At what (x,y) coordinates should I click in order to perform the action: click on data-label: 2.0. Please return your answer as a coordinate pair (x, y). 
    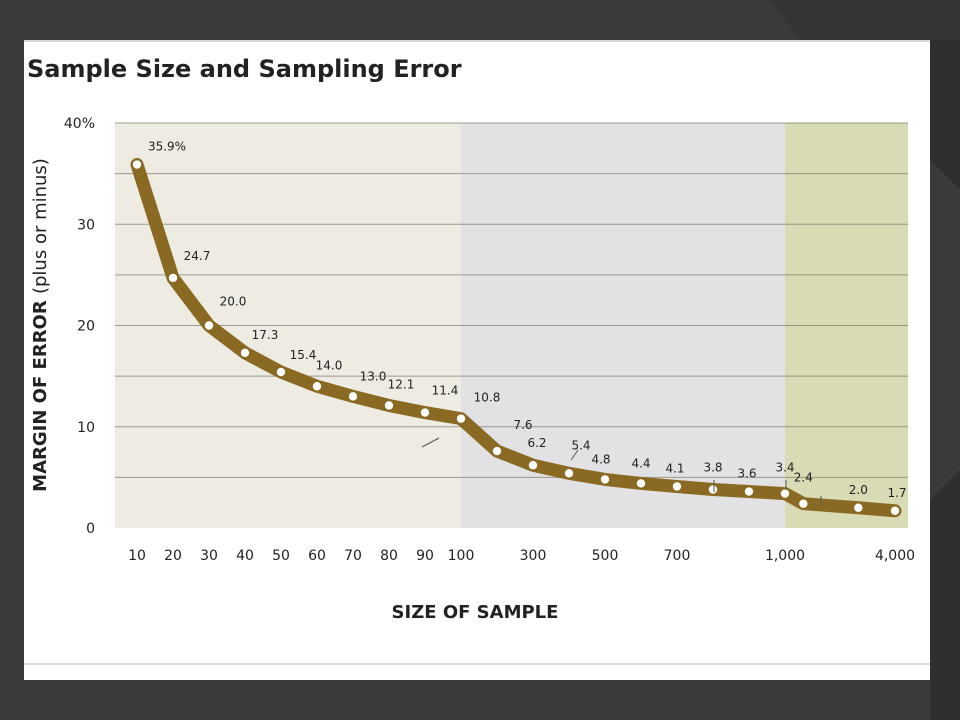
    Looking at the image, I should click on (858, 490).